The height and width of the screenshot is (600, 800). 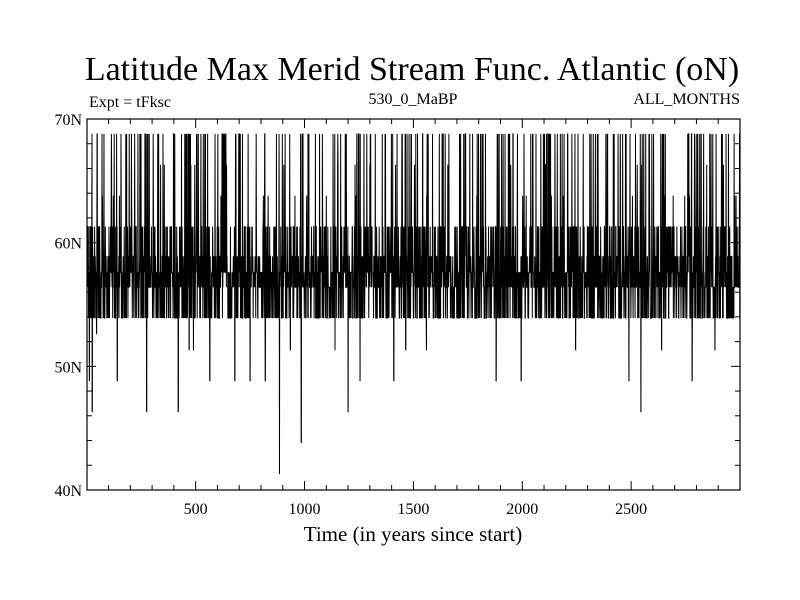 I want to click on x-tick-label: 2500, so click(x=631, y=509).